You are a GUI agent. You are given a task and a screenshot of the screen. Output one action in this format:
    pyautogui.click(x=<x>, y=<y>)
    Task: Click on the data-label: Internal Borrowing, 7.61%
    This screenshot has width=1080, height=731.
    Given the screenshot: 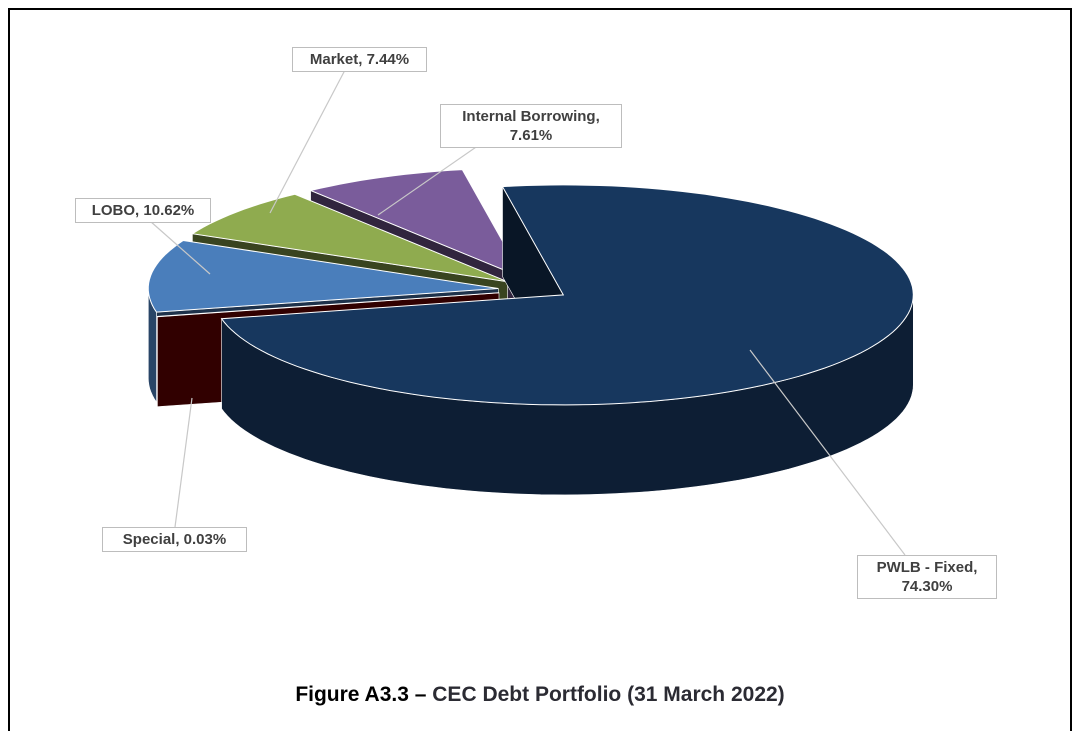 What is the action you would take?
    pyautogui.click(x=531, y=126)
    